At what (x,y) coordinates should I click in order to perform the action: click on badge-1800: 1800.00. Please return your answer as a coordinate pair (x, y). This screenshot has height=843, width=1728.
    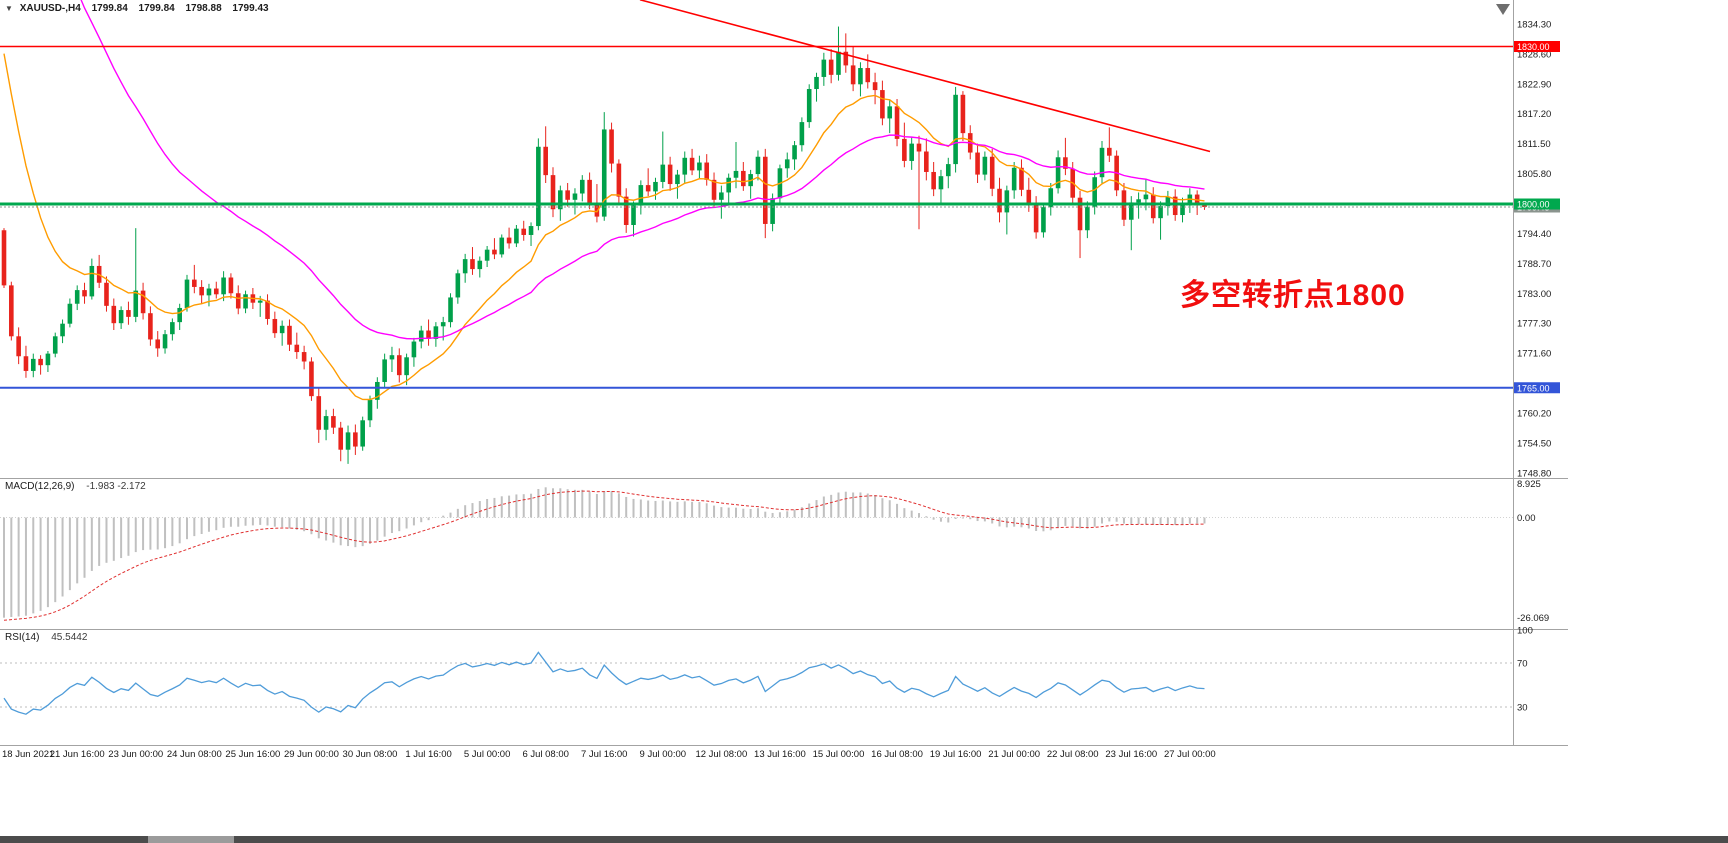
    Looking at the image, I should click on (1537, 204).